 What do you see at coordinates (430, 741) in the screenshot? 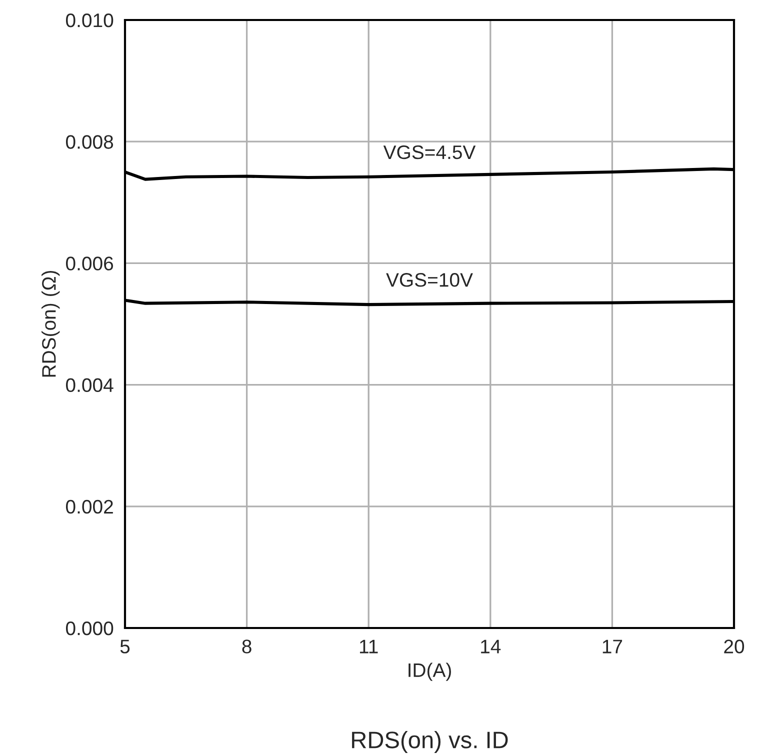
I see `text: RDS(on) vs. ID` at bounding box center [430, 741].